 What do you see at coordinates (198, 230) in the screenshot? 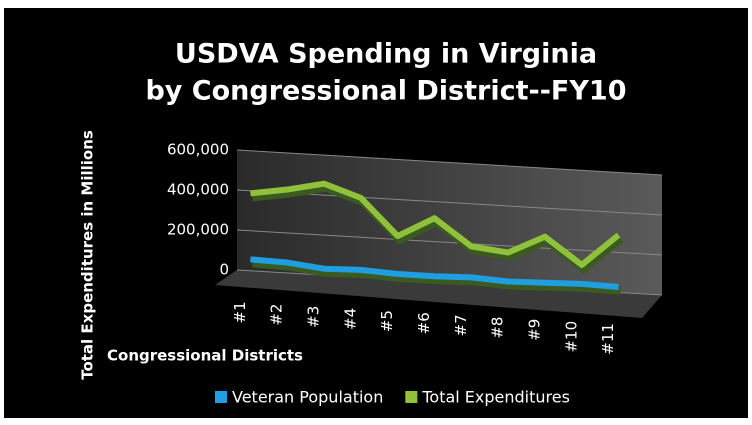
I see `y-tick-label: 200,000` at bounding box center [198, 230].